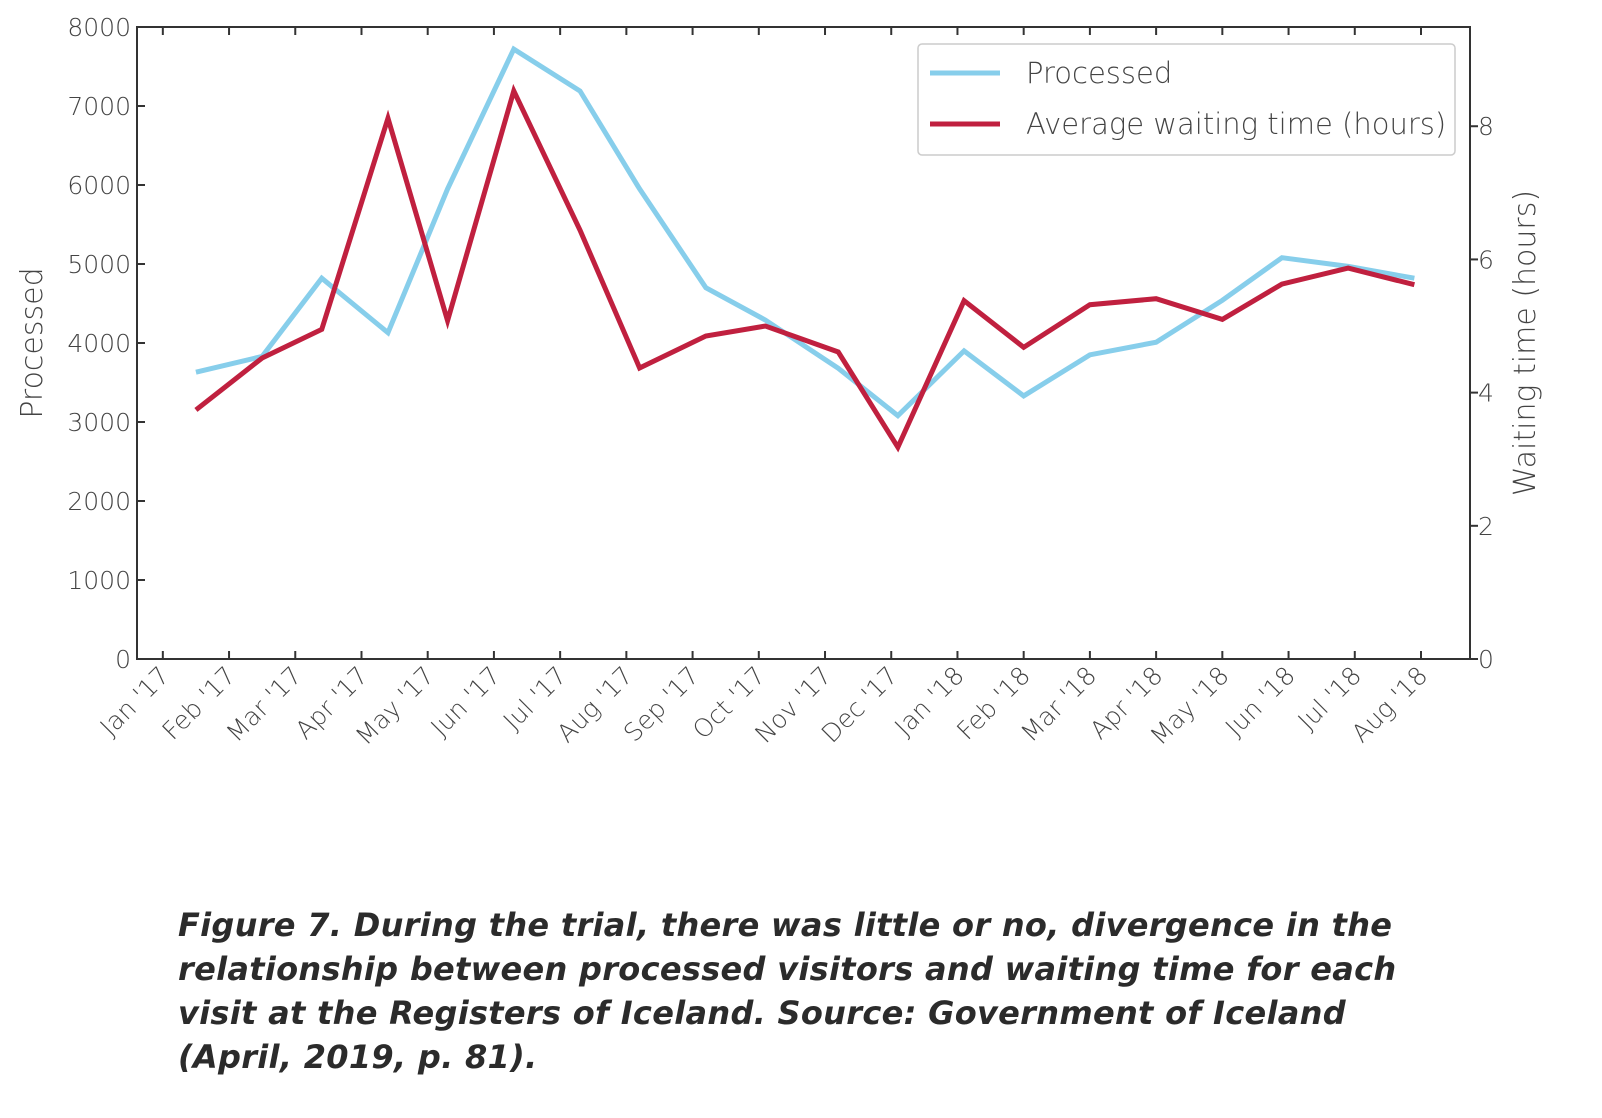 The height and width of the screenshot is (1118, 1602). Describe the element at coordinates (465, 701) in the screenshot. I see `x-tick-label: Jun '17` at that location.